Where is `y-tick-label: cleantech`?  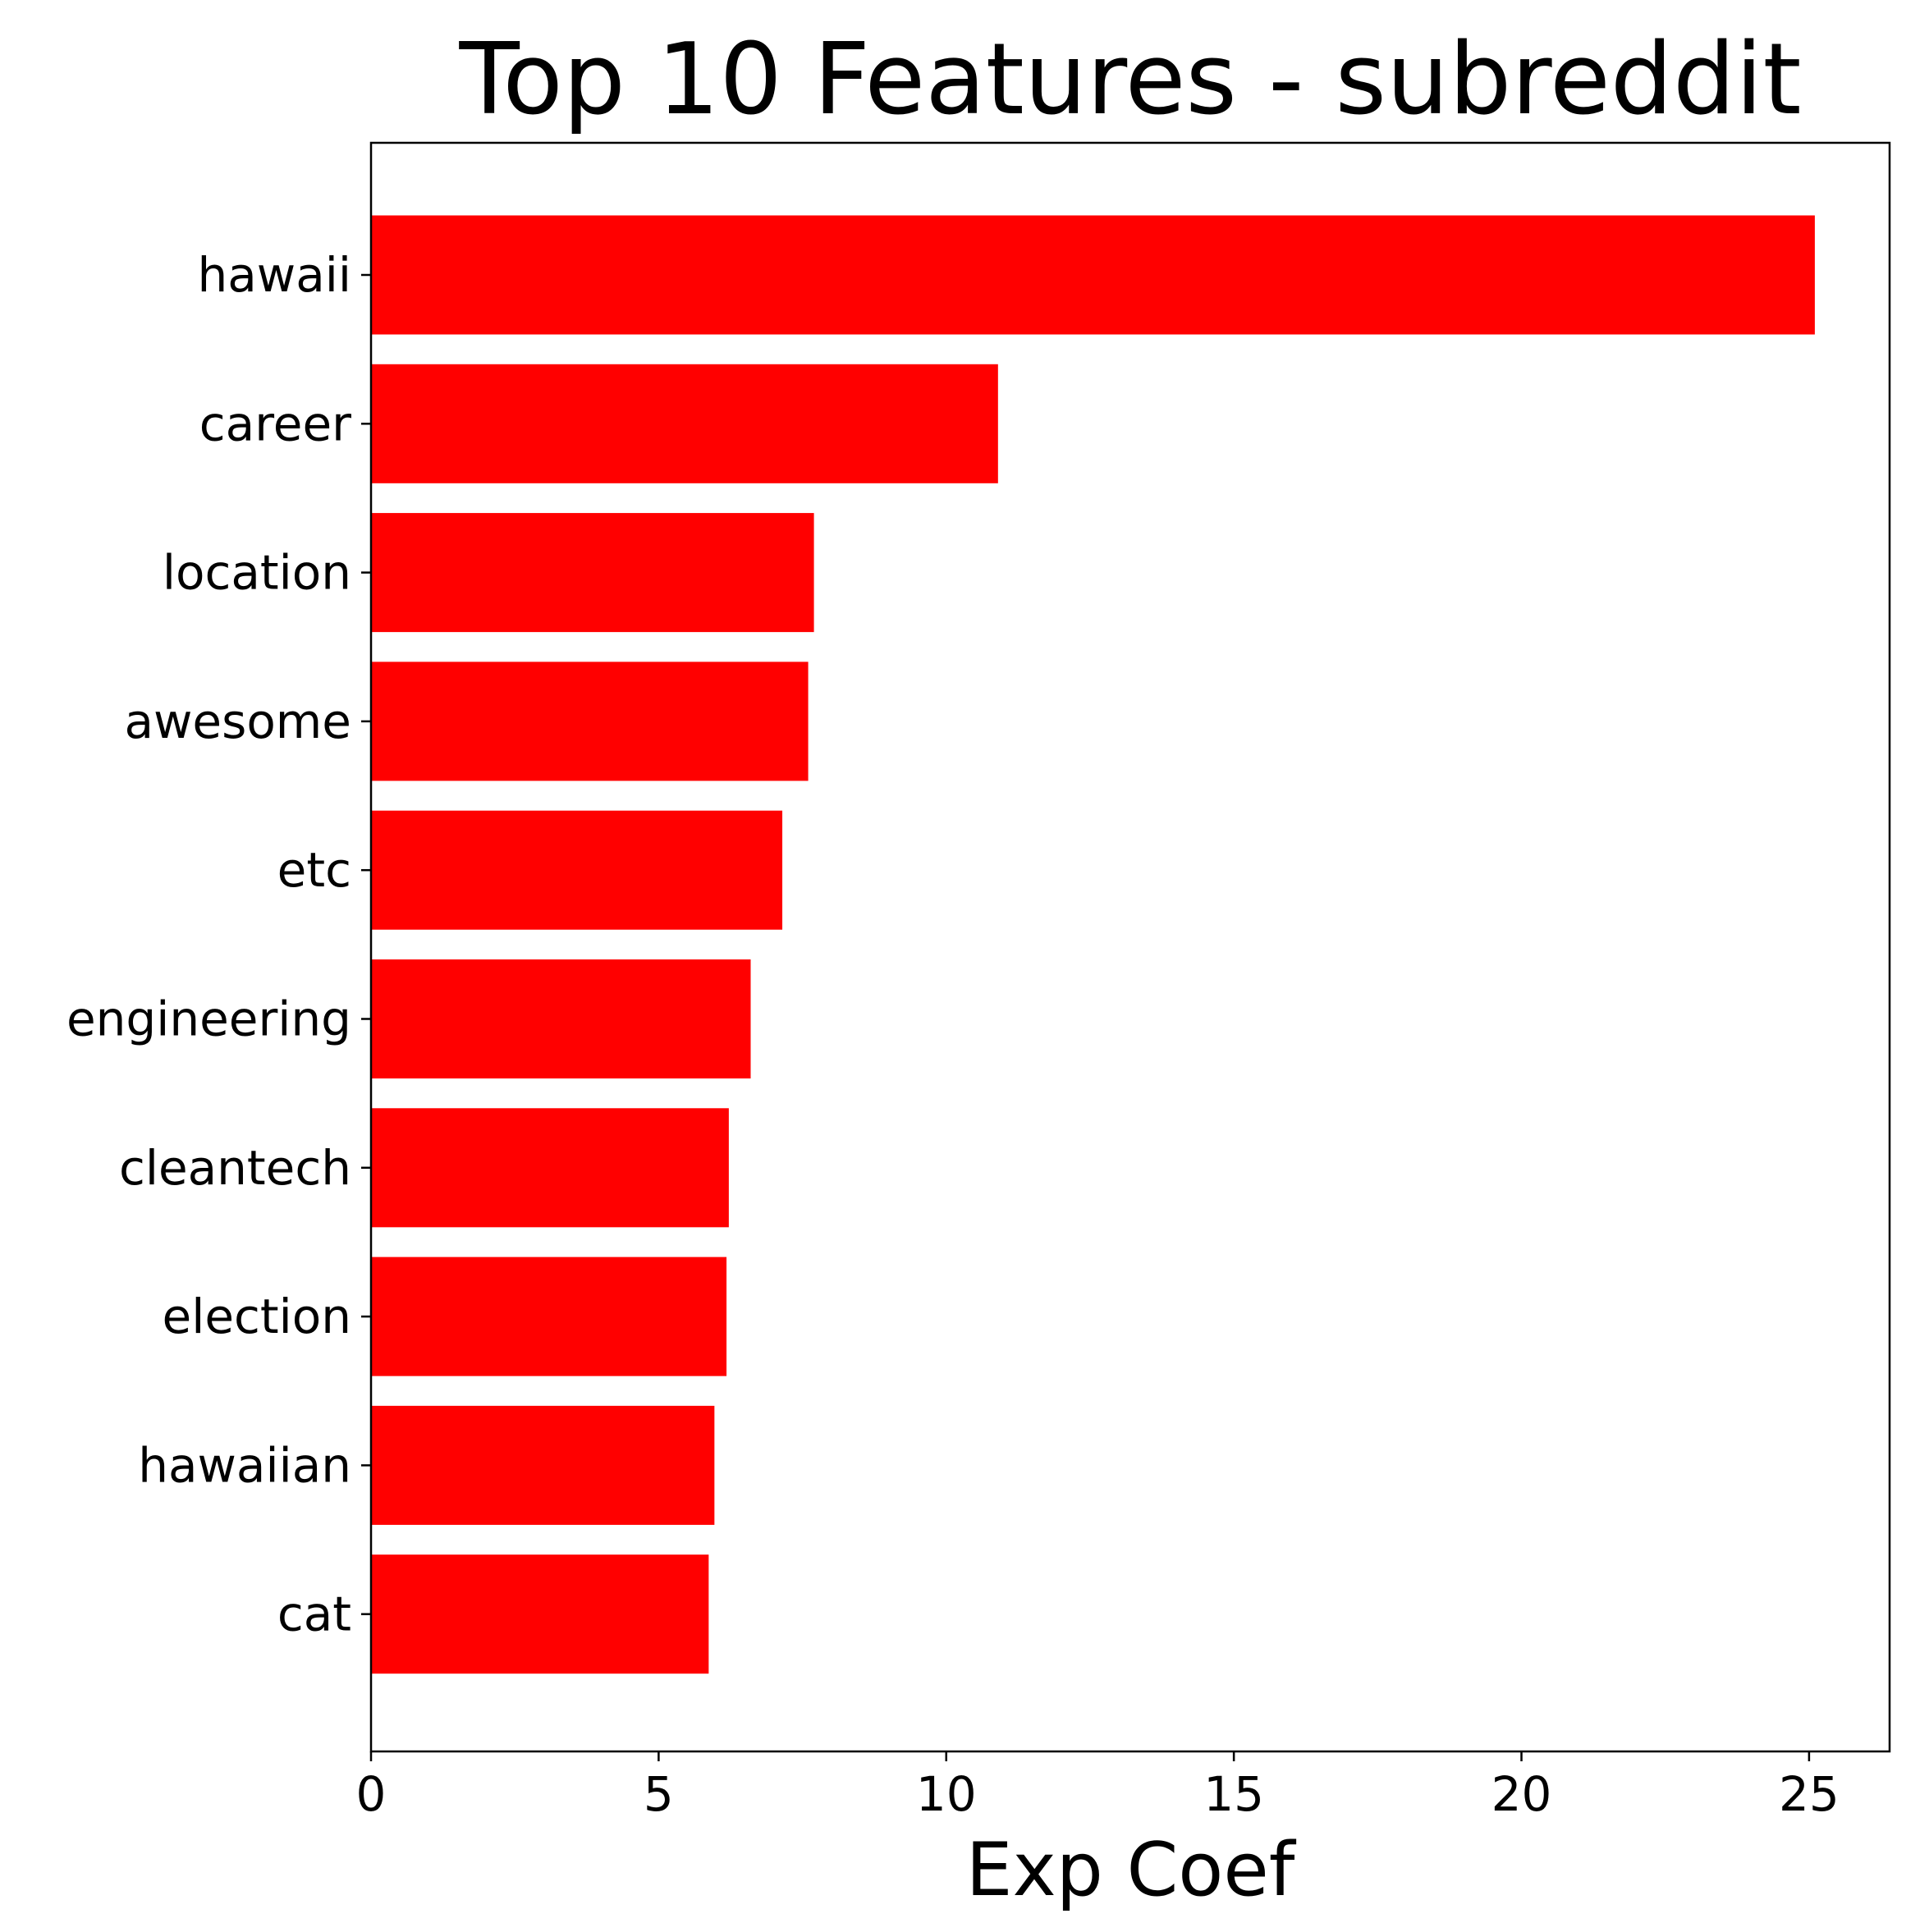
y-tick-label: cleantech is located at coordinates (235, 1168).